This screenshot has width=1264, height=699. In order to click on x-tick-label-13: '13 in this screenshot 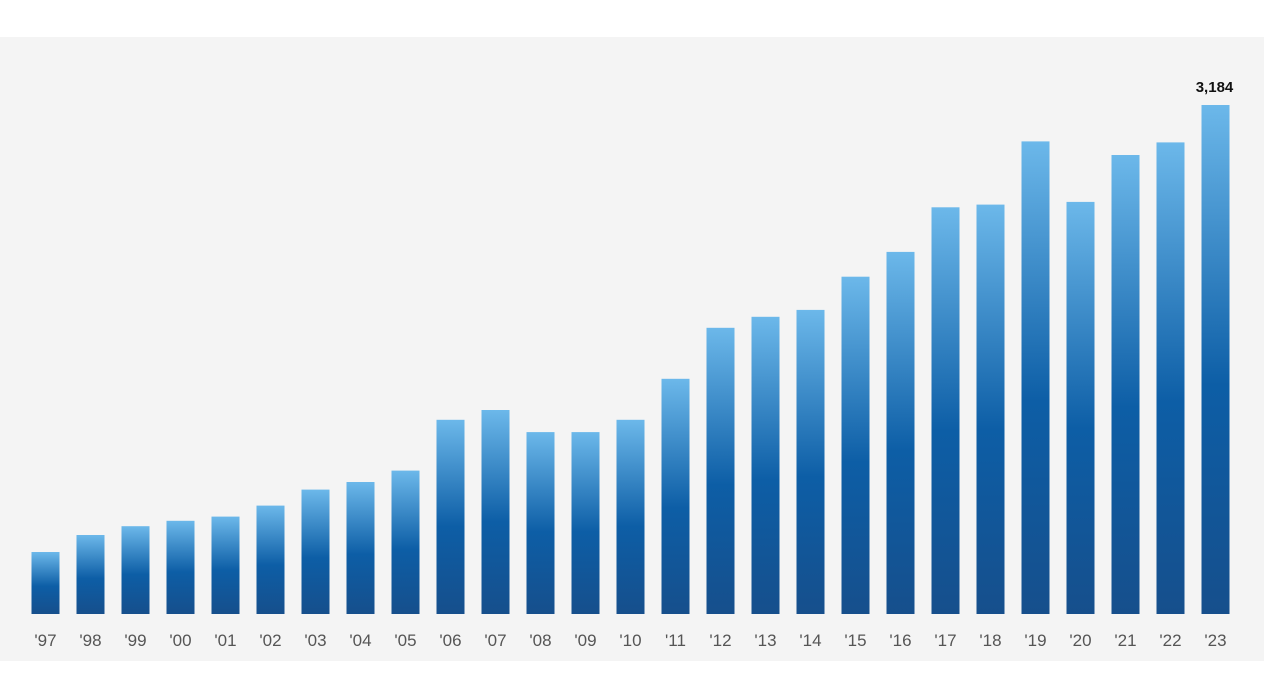, I will do `click(765, 640)`.